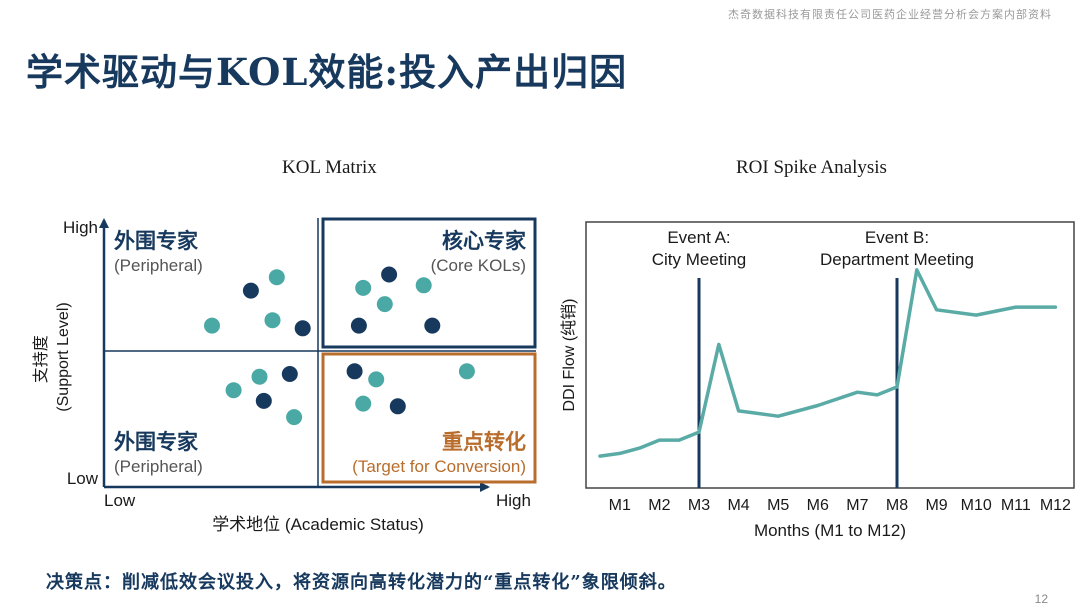  Describe the element at coordinates (329, 167) in the screenshot. I see `kol-matrix-title: KOL Matrix` at that location.